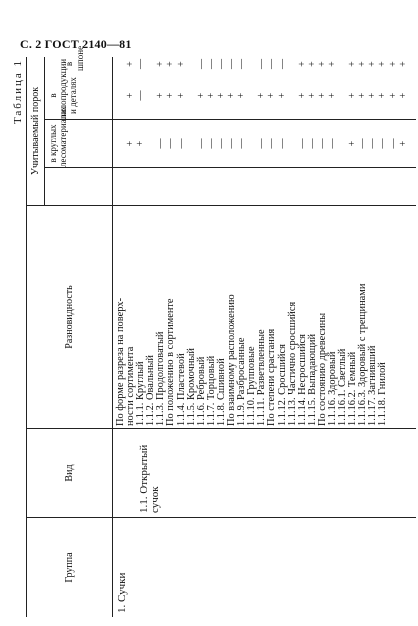 Image resolution: width=418 pixels, height=626 pixels. What do you see at coordinates (383, 394) in the screenshot?
I see `variety-row: 1.1.18. Гнилой` at bounding box center [383, 394].